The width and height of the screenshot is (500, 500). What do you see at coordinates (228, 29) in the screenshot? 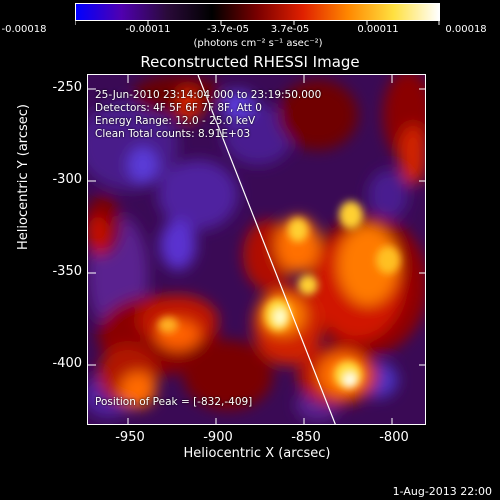
I see `colorbar-tick-label: -3.7e-05` at bounding box center [228, 29].